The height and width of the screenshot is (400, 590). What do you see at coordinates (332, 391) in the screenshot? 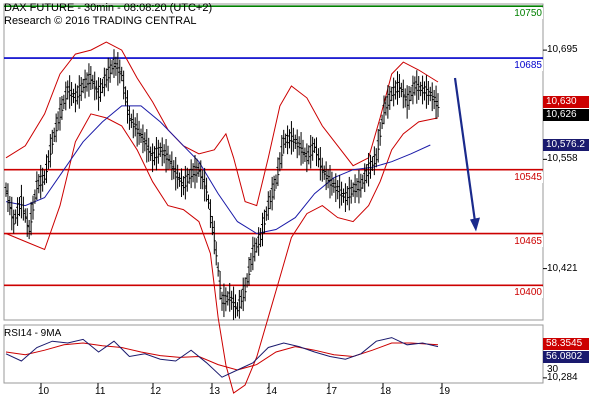
I see `x-tick-label-17: 17` at bounding box center [332, 391].